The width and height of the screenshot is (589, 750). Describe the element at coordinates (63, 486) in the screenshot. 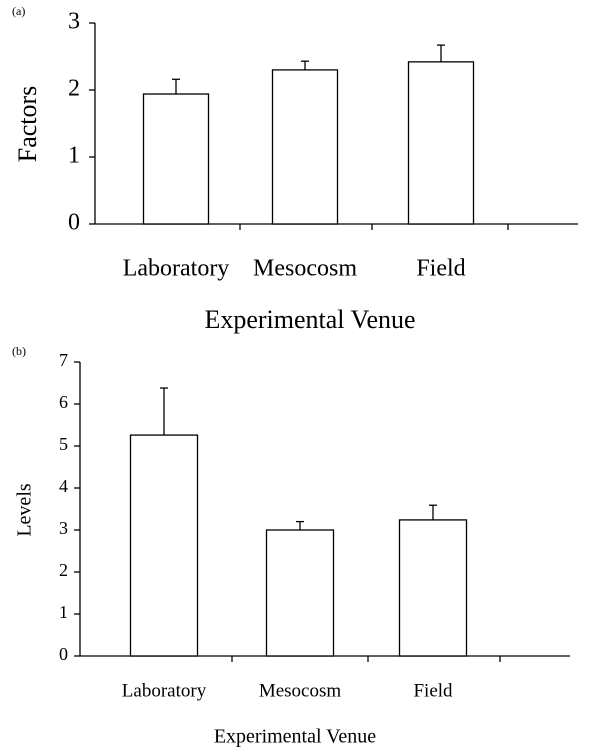

I see `y-tick-label: 4` at that location.